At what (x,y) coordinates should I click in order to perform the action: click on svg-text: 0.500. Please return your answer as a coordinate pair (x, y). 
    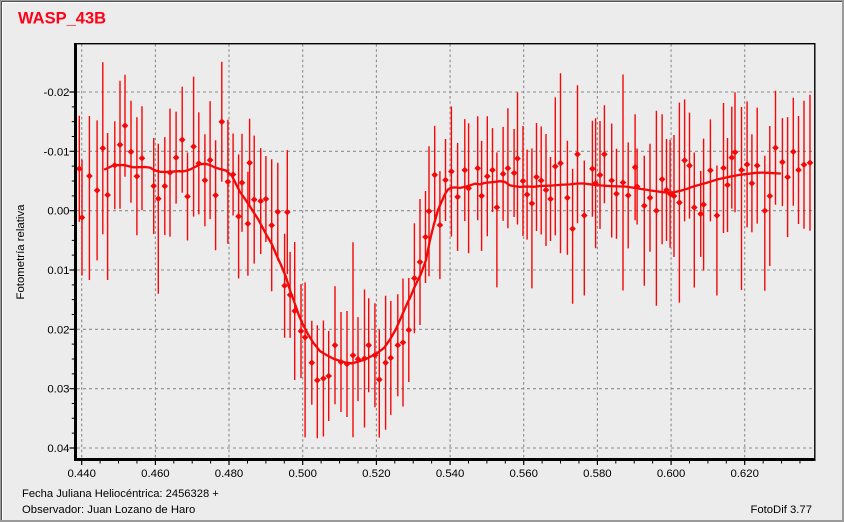
    Looking at the image, I should click on (302, 474).